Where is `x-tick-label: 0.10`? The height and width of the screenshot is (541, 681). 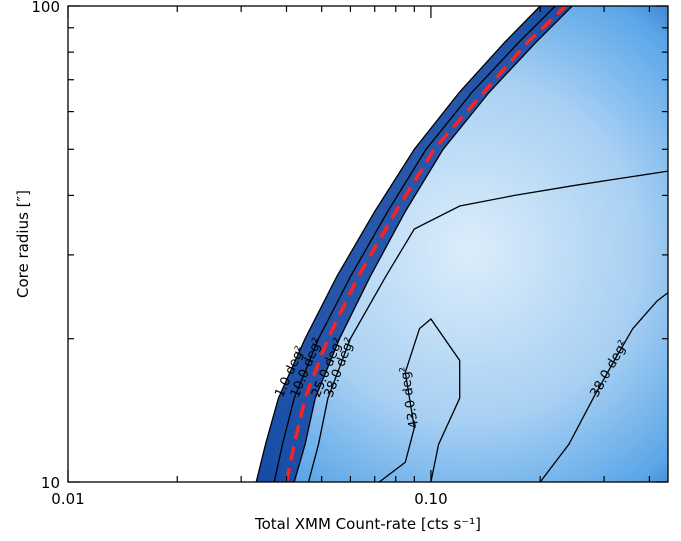 x-tick-label: 0.10 is located at coordinates (430, 499).